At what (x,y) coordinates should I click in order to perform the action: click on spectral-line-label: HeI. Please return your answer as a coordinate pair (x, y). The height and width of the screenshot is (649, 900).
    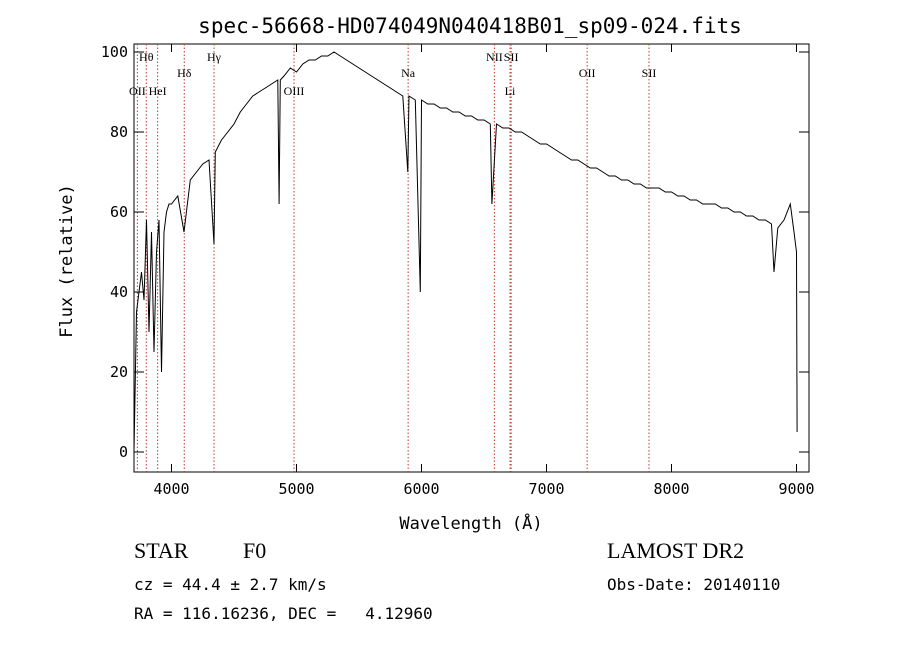
    Looking at the image, I should click on (158, 91).